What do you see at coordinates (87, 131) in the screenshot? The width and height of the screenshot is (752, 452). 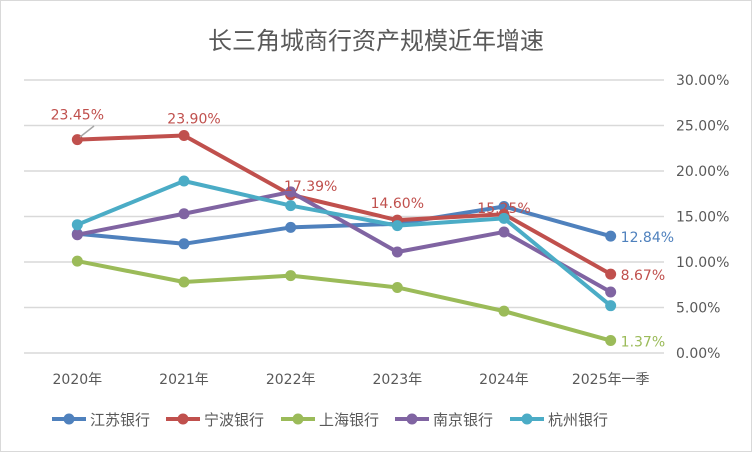 I see `leader-line` at bounding box center [87, 131].